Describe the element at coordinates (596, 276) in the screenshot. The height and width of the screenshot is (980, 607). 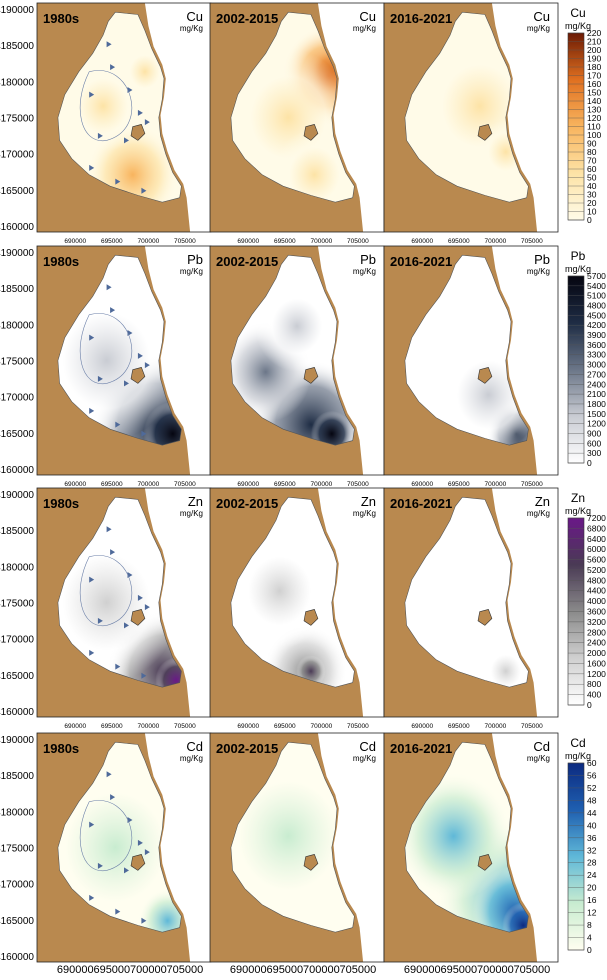
I see `colorbar-tick-label: 5700` at that location.